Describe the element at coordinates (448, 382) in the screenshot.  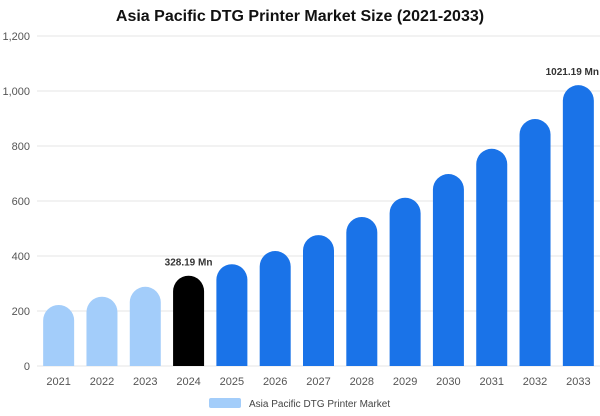
I see `x-tick-label: 2030` at that location.